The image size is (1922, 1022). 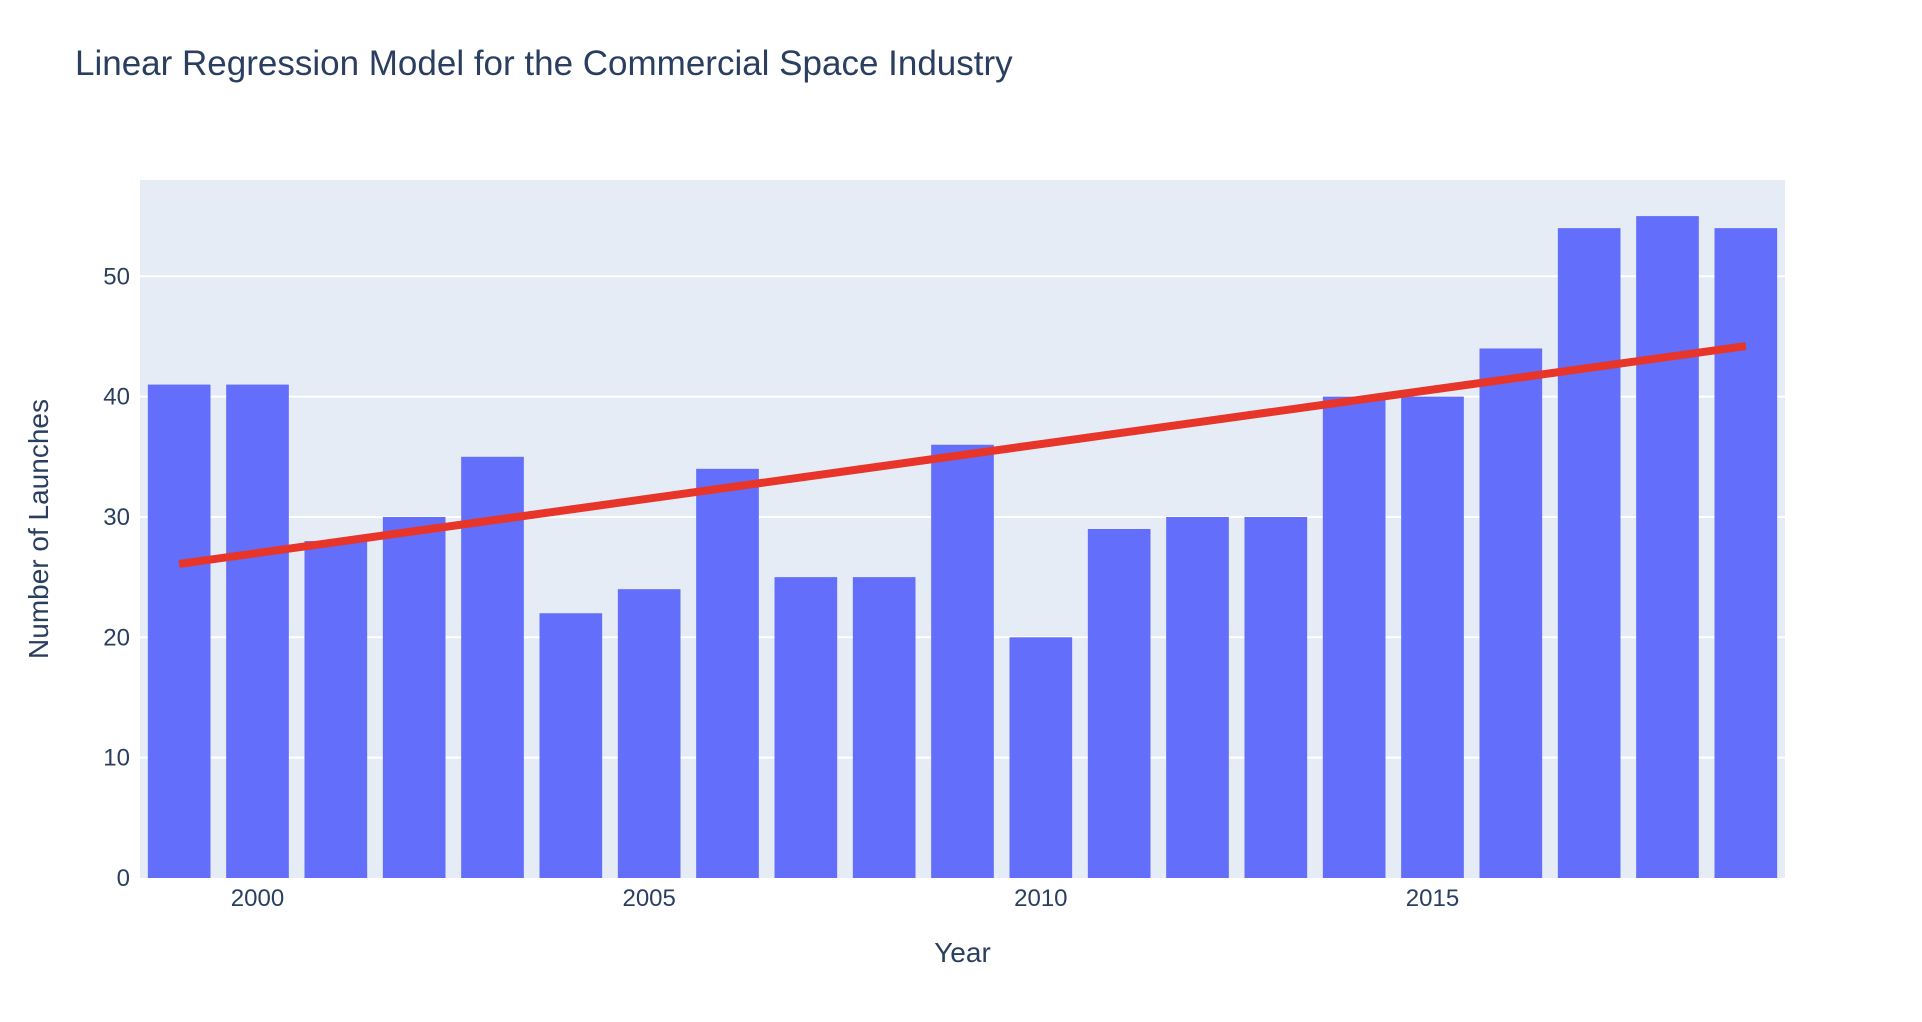 What do you see at coordinates (1040, 898) in the screenshot?
I see `x-tick-label: 2010` at bounding box center [1040, 898].